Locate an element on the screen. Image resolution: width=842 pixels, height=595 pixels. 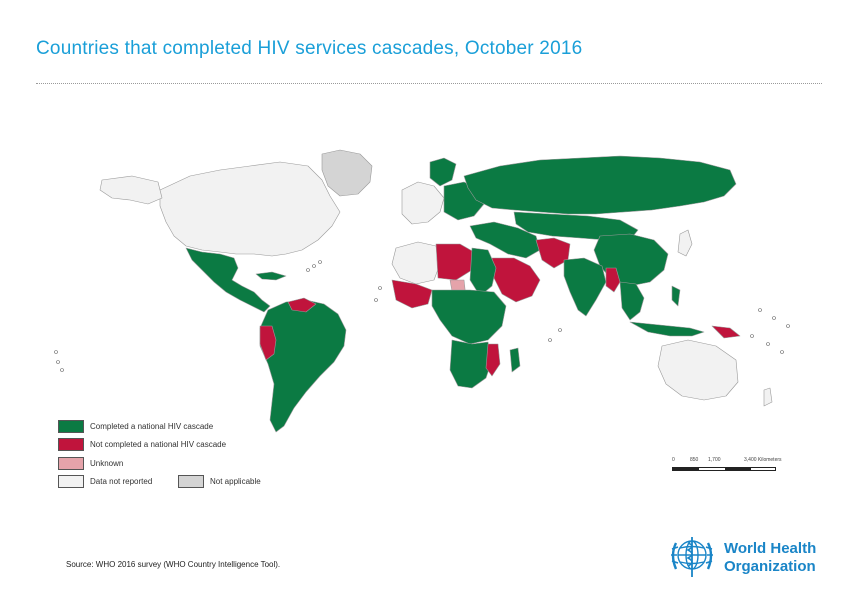
region-alaska is located at coordinates (131, 190).